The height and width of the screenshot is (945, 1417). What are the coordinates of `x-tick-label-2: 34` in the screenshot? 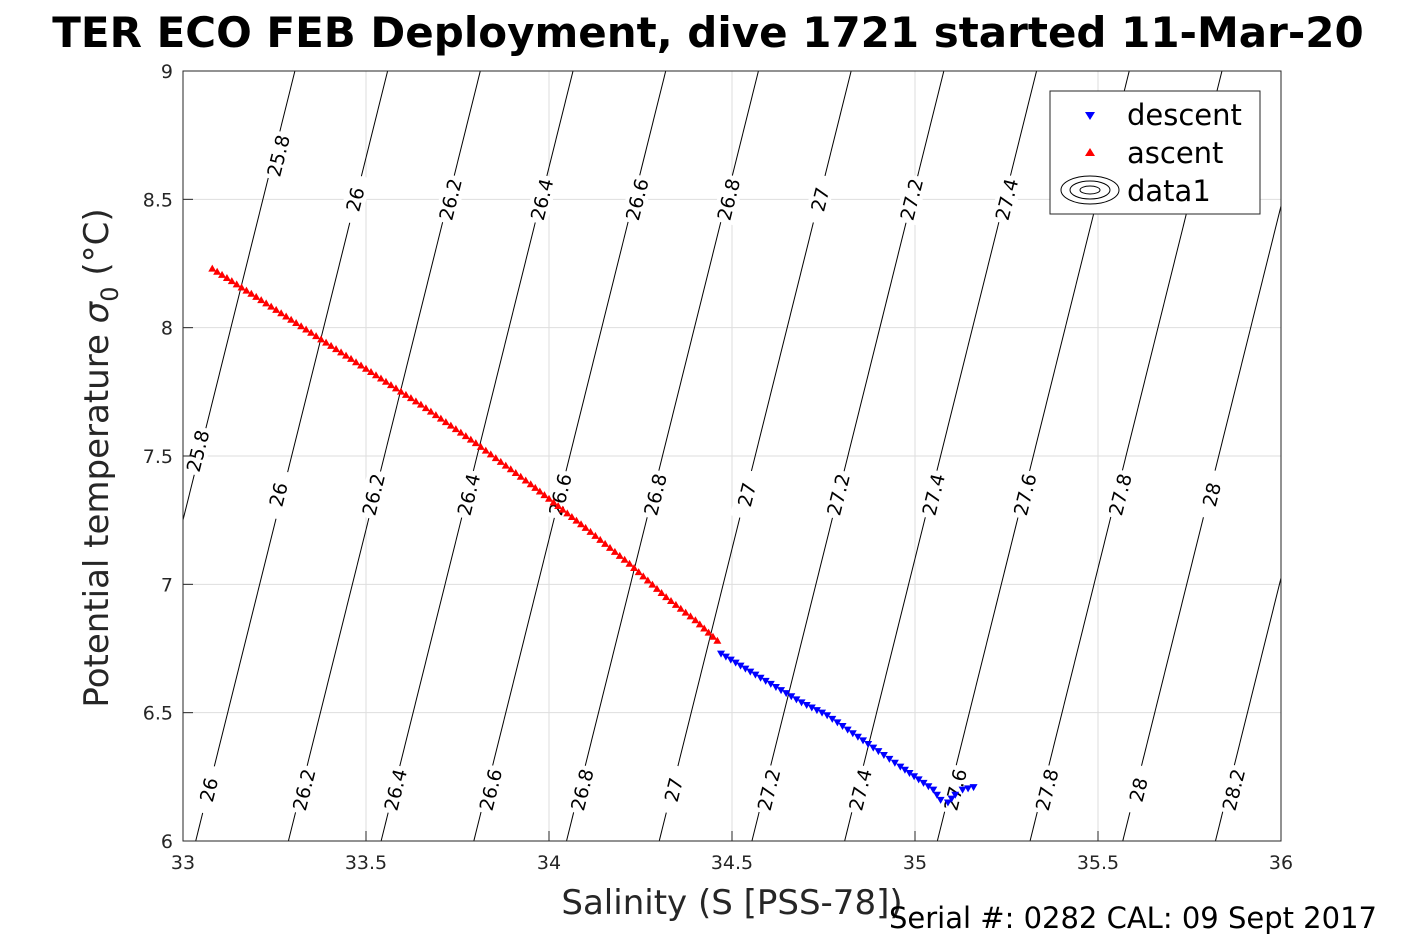 It's located at (549, 863).